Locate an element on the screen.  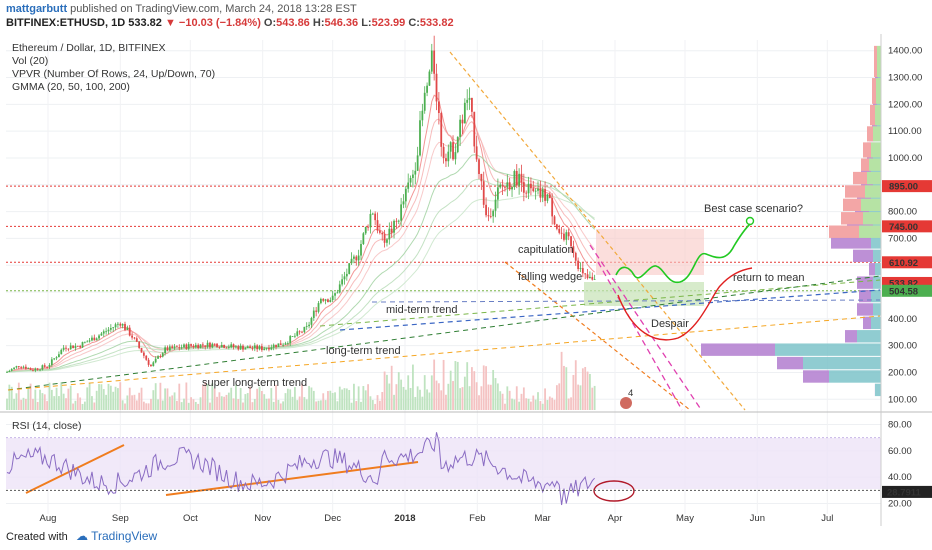
annotation-label: super long-term trend is located at coordinates (254, 383).